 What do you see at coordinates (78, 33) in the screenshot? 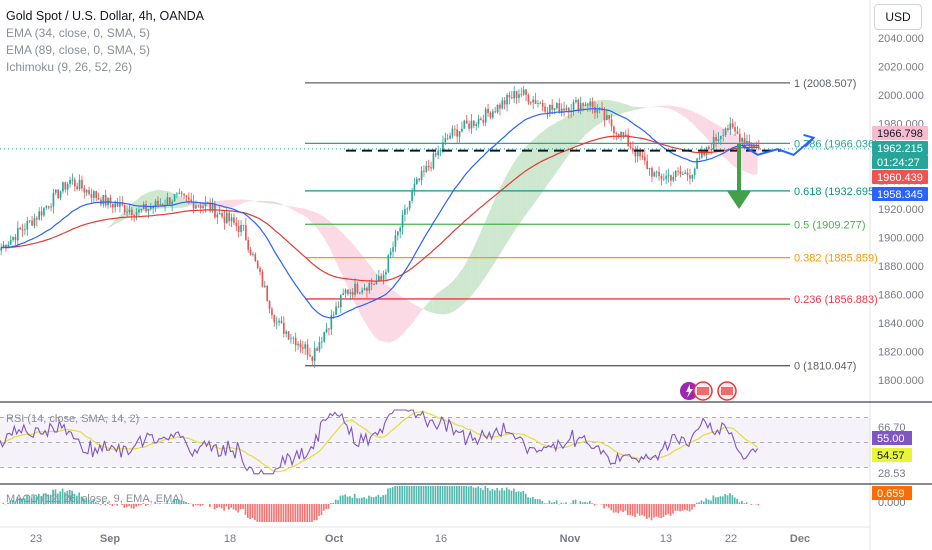
I see `indicator-ema34-label: EMA (34, close, 0, SMA, 5)` at bounding box center [78, 33].